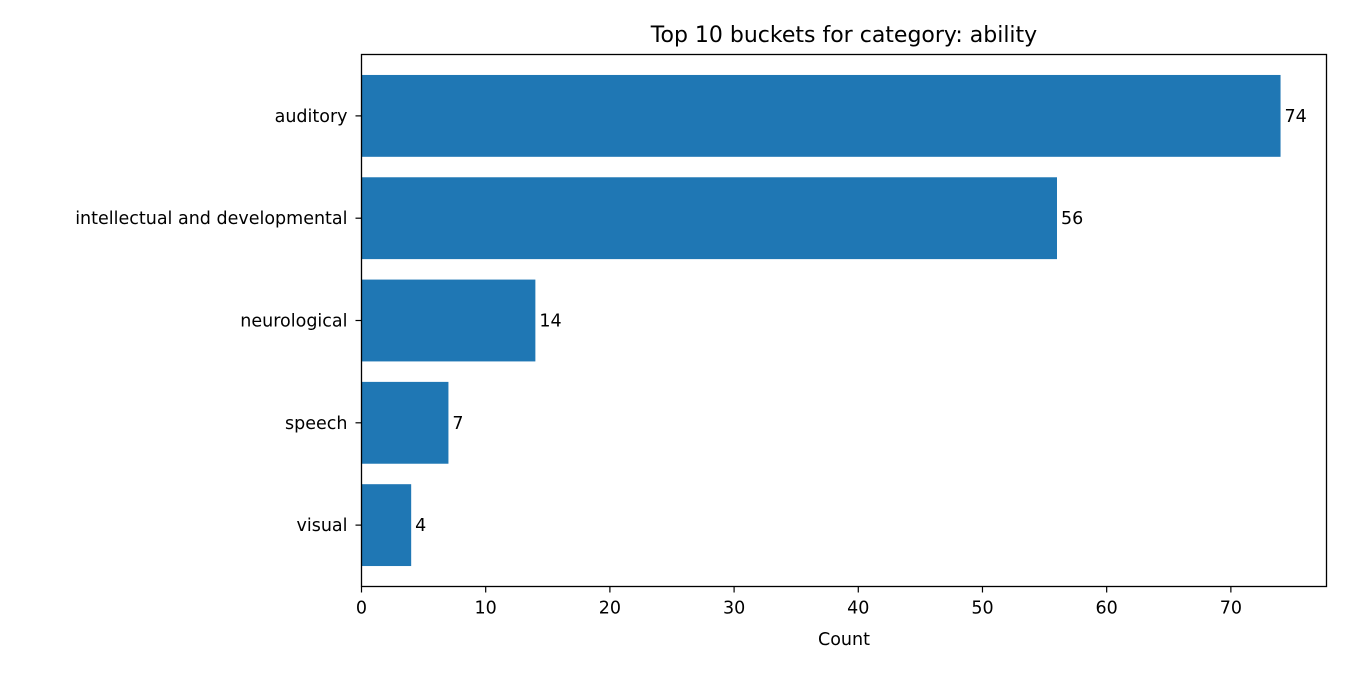 This screenshot has width=1350, height=675. I want to click on x-tick-label: 30, so click(734, 609).